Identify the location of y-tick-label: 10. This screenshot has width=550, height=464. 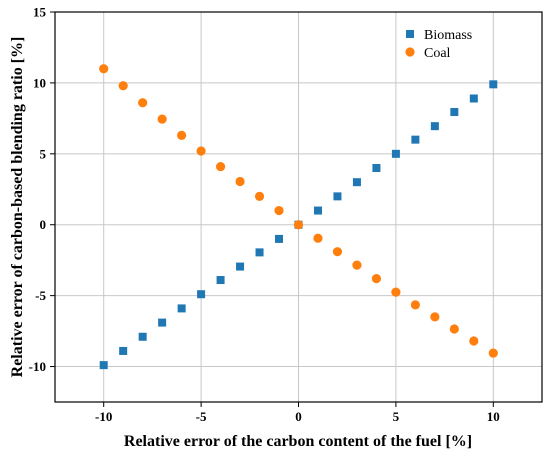
(39, 82).